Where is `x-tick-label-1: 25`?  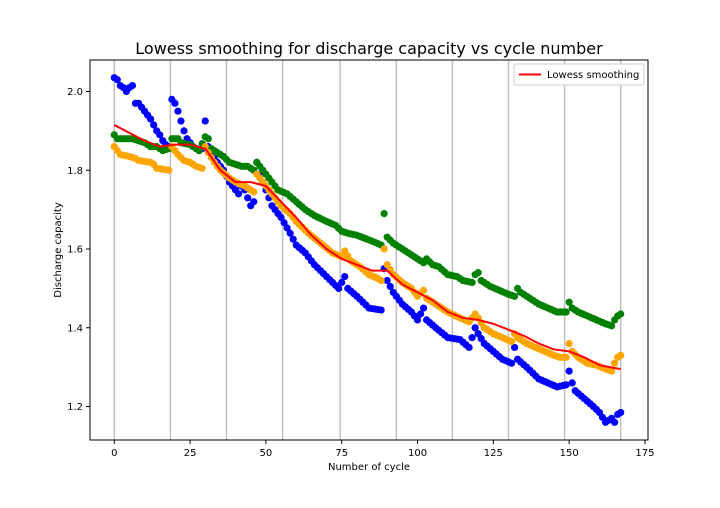 x-tick-label-1: 25 is located at coordinates (190, 453).